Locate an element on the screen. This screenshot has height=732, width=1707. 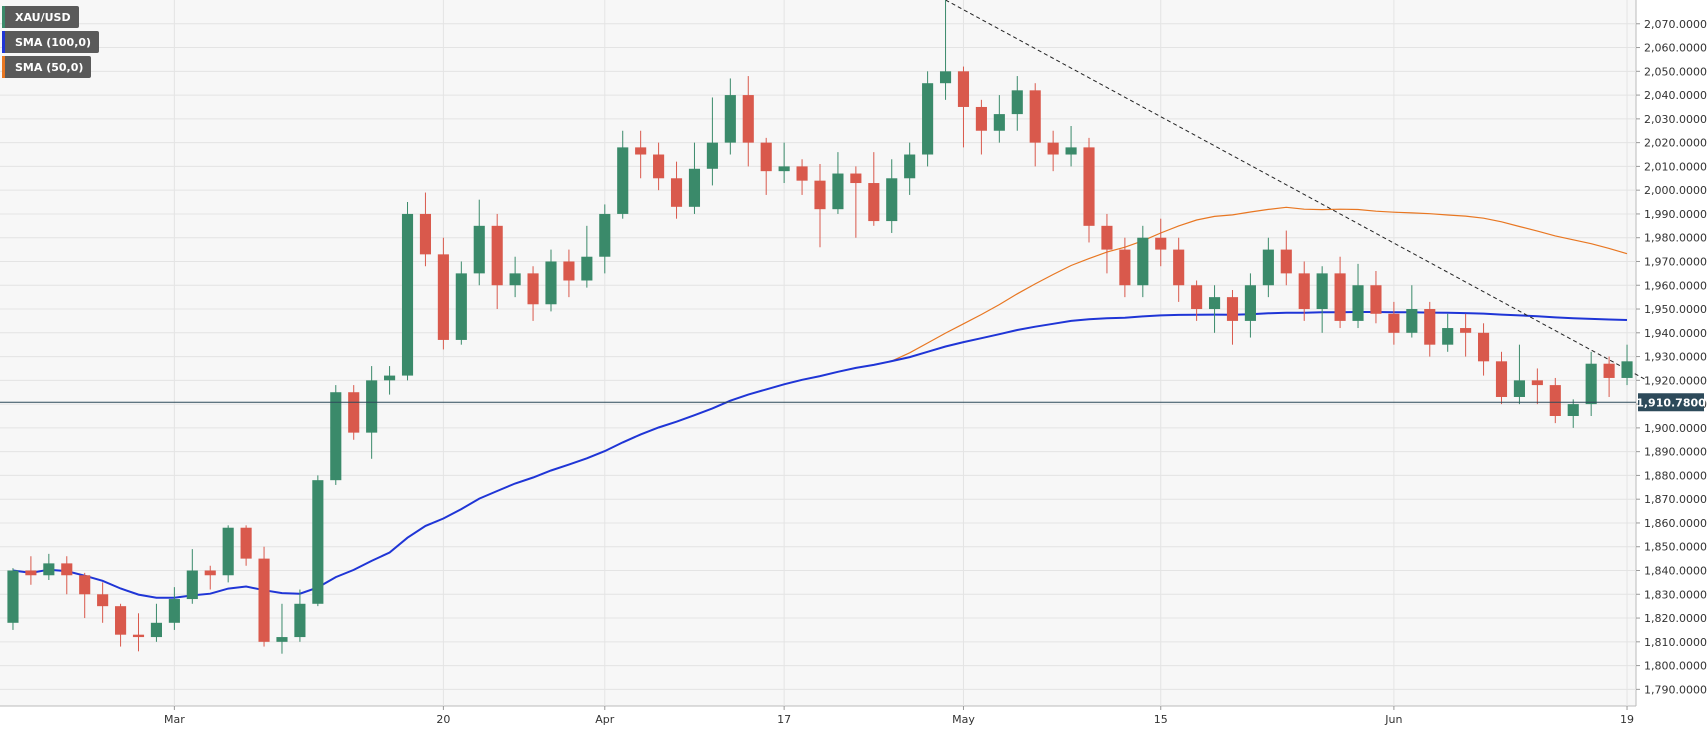
y-tick-label: 2,000.0000 is located at coordinates (1675, 190).